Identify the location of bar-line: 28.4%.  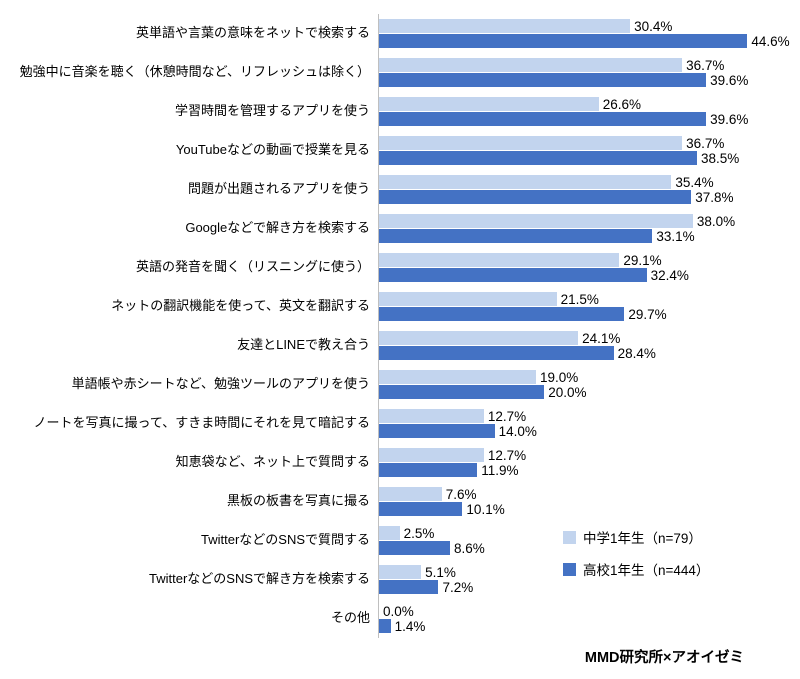
(585, 353).